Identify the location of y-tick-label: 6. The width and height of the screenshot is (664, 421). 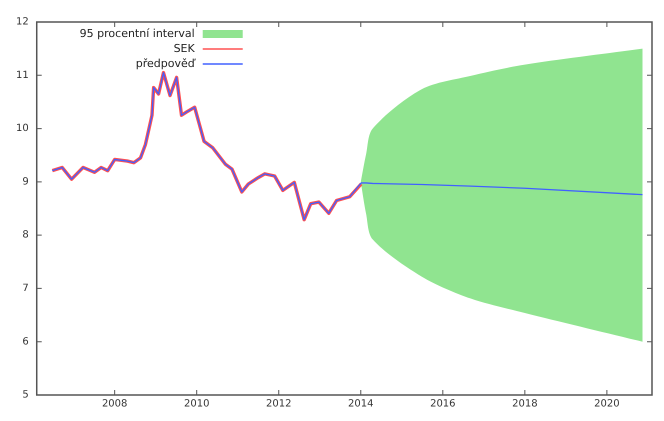
(25, 342).